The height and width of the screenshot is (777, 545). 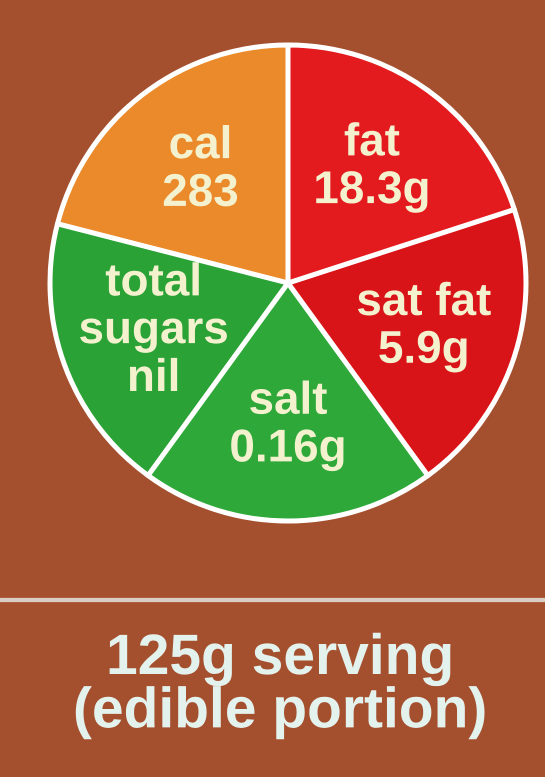 I want to click on slice-label: fat 18.3g, so click(x=372, y=167).